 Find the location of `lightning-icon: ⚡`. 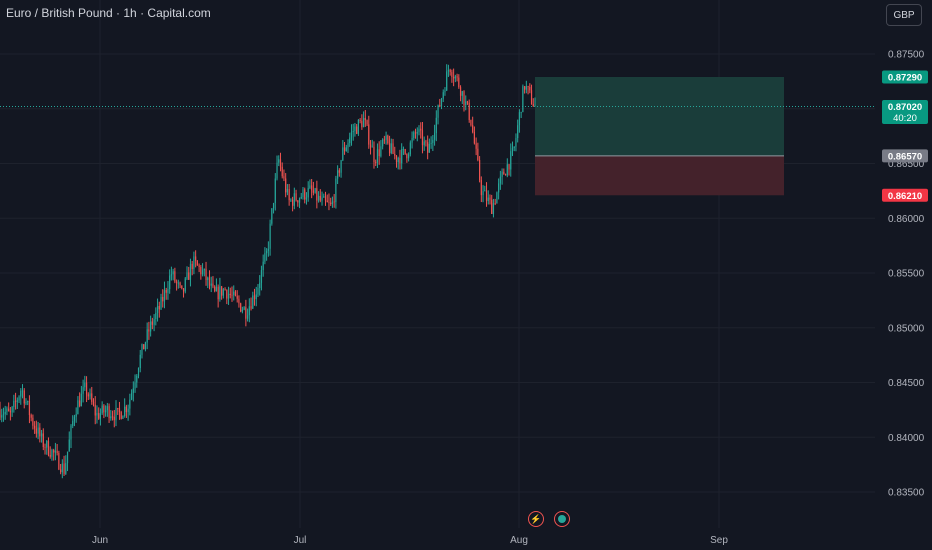

lightning-icon: ⚡ is located at coordinates (536, 519).